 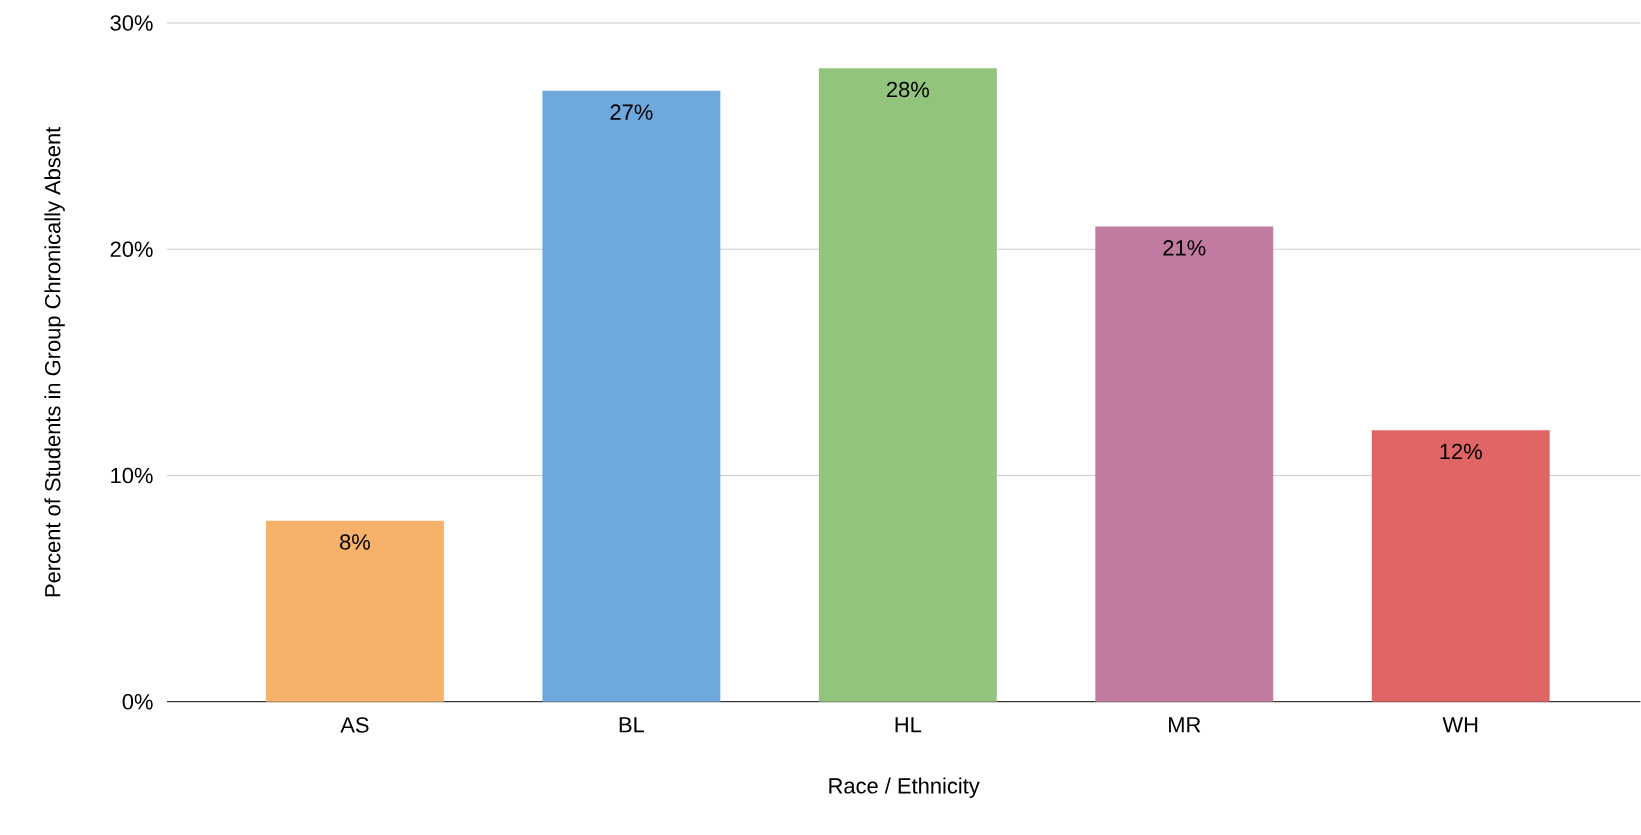 What do you see at coordinates (908, 725) in the screenshot?
I see `x-tick-label: HL` at bounding box center [908, 725].